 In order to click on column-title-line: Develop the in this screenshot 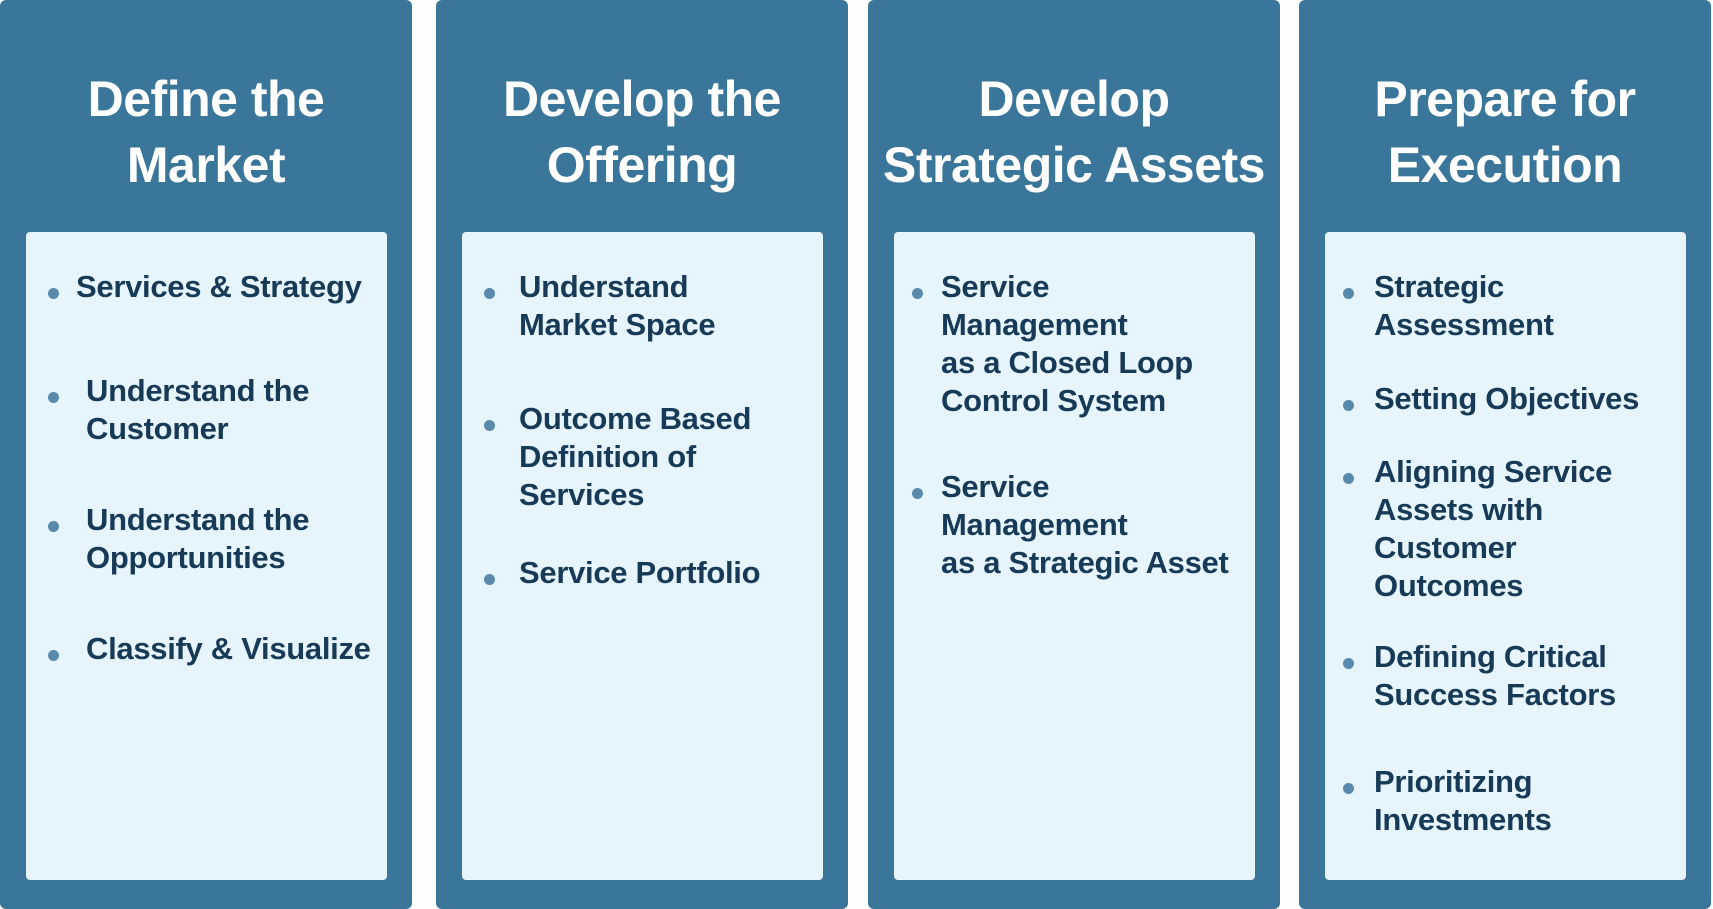, I will do `click(642, 99)`.